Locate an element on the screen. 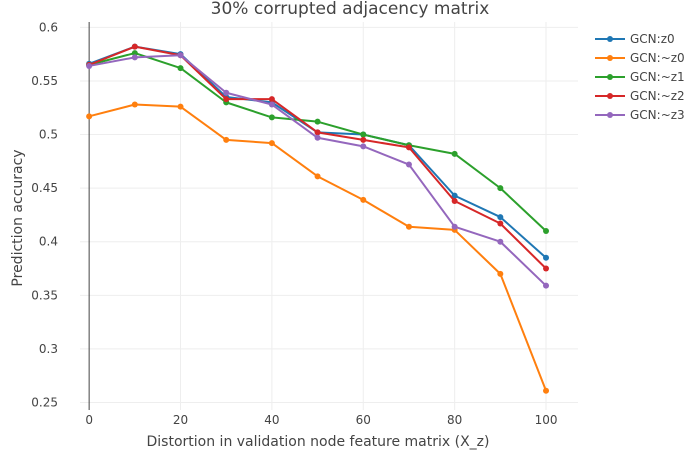 The height and width of the screenshot is (450, 700). chart-title: 30% corrupted adjacency matrix is located at coordinates (350, 9).